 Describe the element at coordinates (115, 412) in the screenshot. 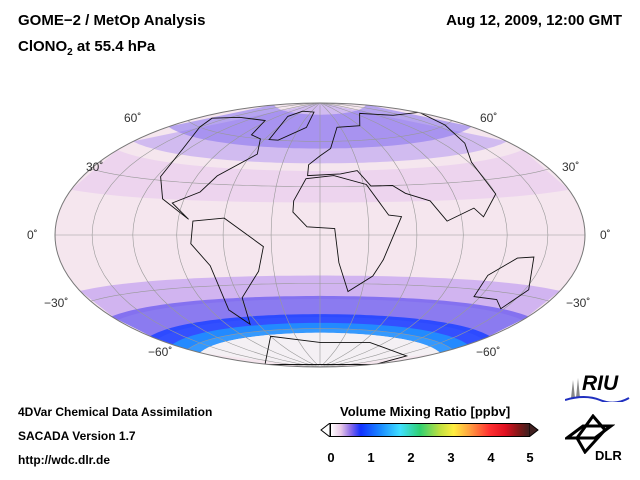

I see `footer-line-1: 4DVar Chemical Data Assimilation` at that location.